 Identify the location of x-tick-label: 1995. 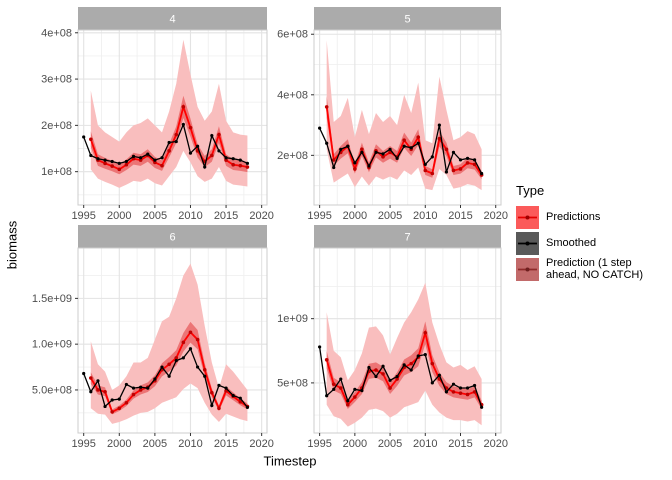
(319, 216).